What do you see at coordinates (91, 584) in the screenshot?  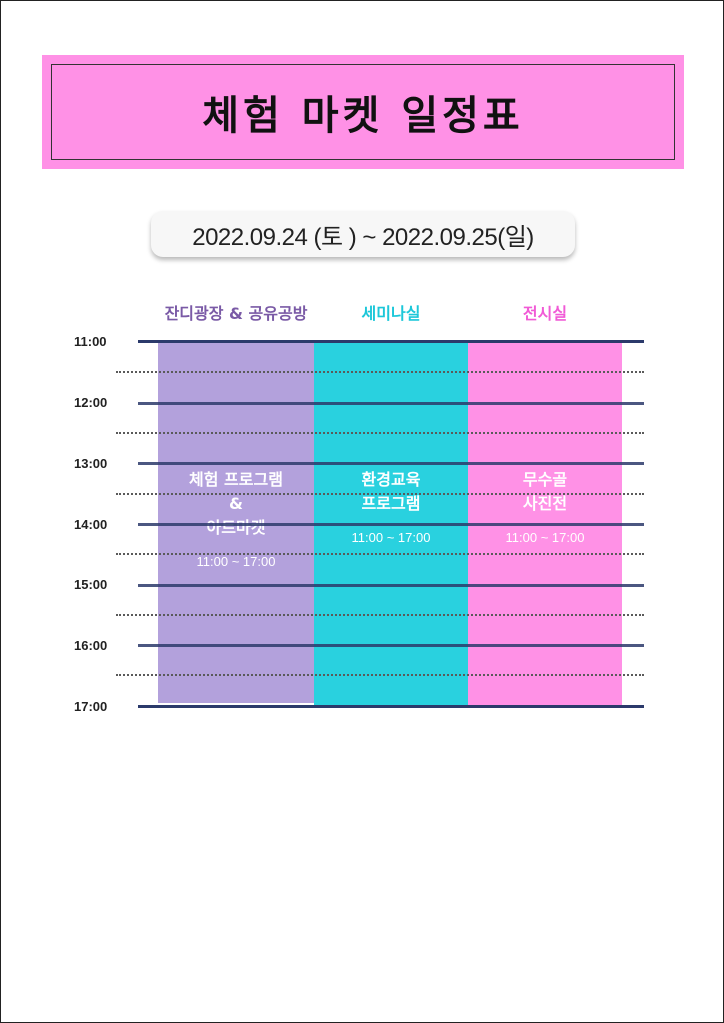 I see `time-label: 15:00` at bounding box center [91, 584].